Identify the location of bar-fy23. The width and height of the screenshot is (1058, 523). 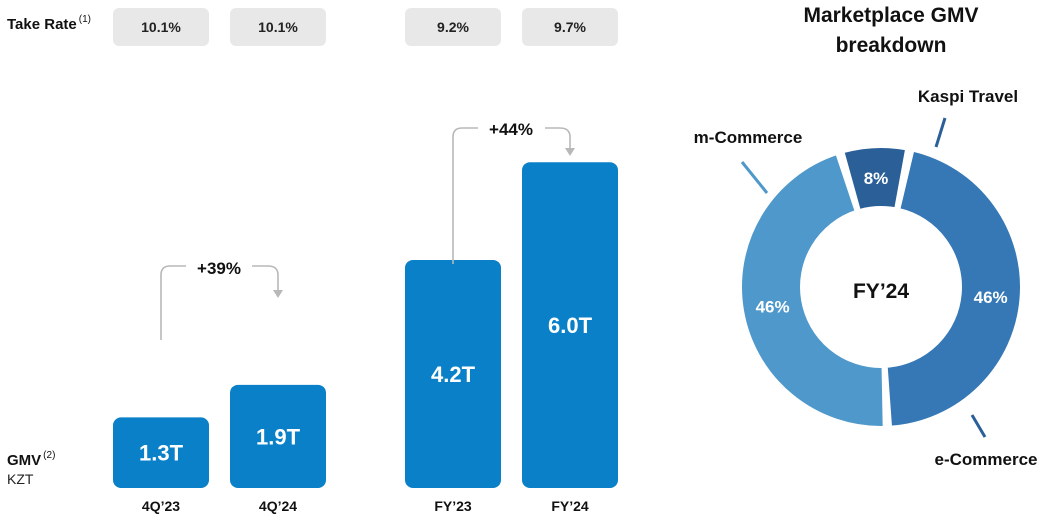
(453, 373).